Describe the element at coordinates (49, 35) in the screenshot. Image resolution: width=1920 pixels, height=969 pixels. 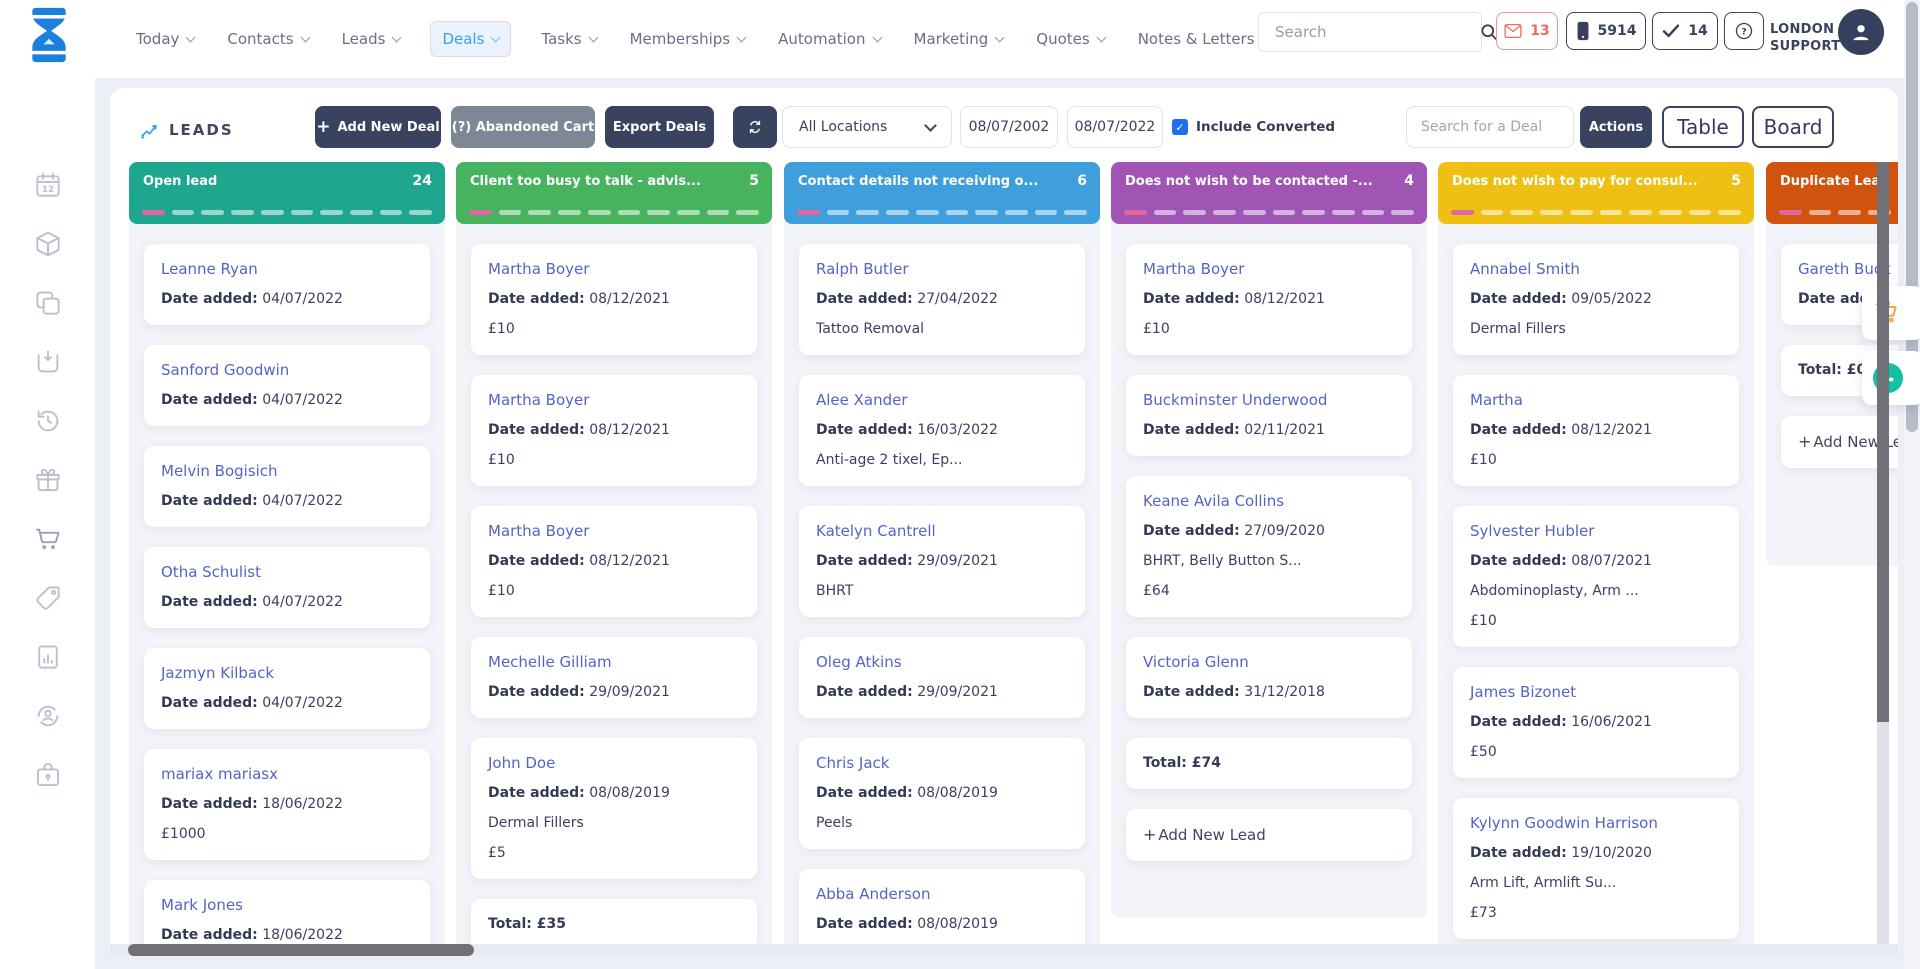
I see `app-logo` at that location.